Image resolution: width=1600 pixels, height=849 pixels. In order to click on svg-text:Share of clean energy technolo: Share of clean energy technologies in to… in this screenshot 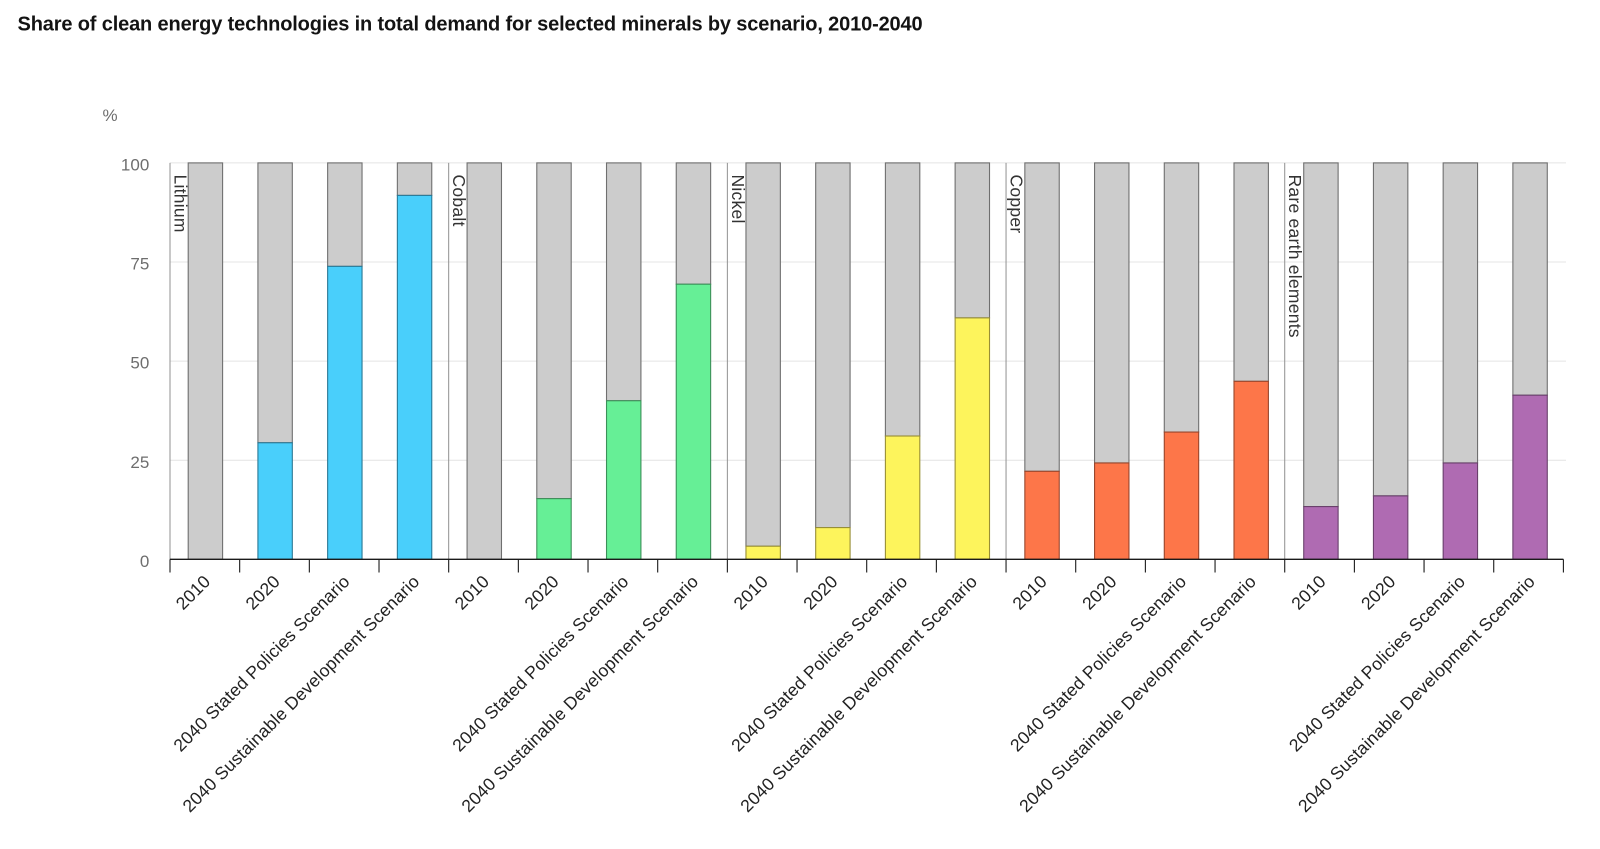, I will do `click(470, 25)`.